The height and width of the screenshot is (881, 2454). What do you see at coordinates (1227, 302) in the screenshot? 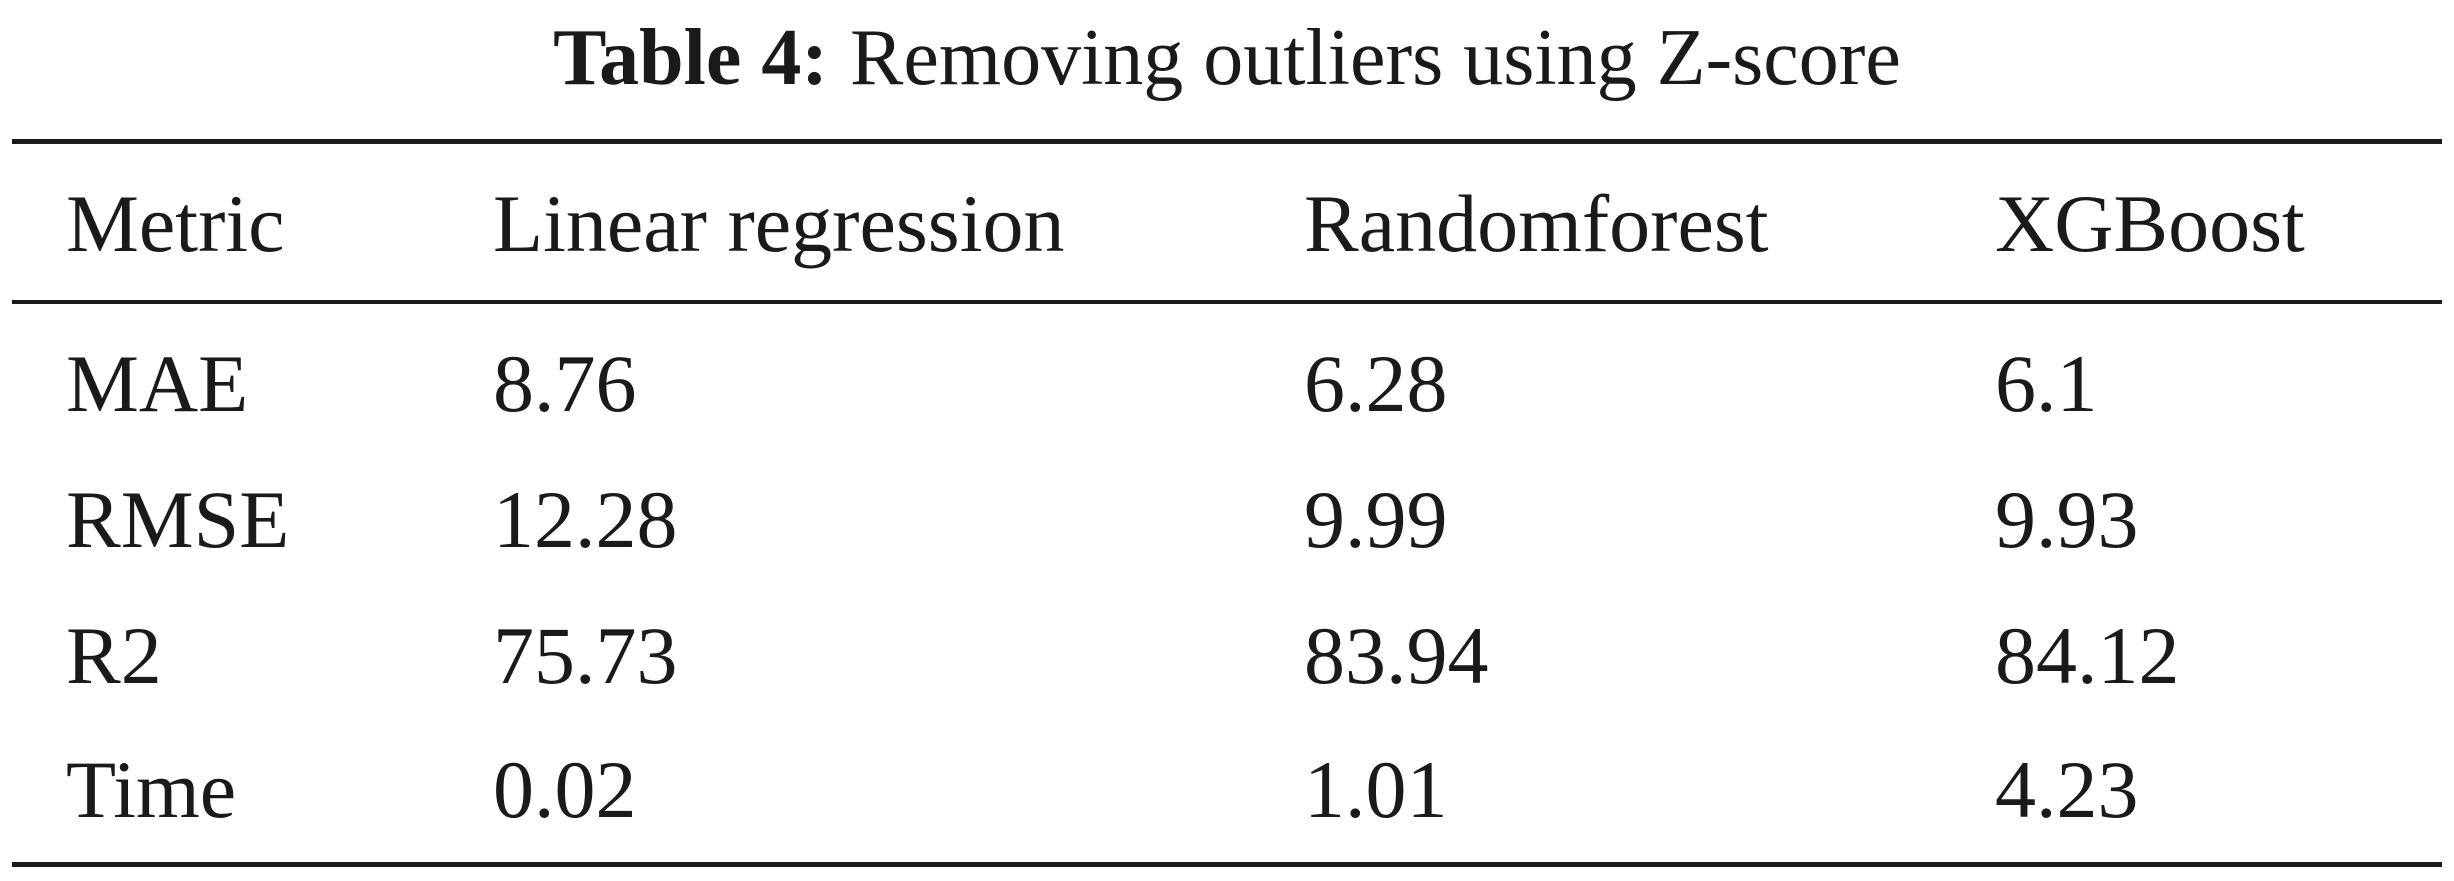
I see `header-rule` at bounding box center [1227, 302].